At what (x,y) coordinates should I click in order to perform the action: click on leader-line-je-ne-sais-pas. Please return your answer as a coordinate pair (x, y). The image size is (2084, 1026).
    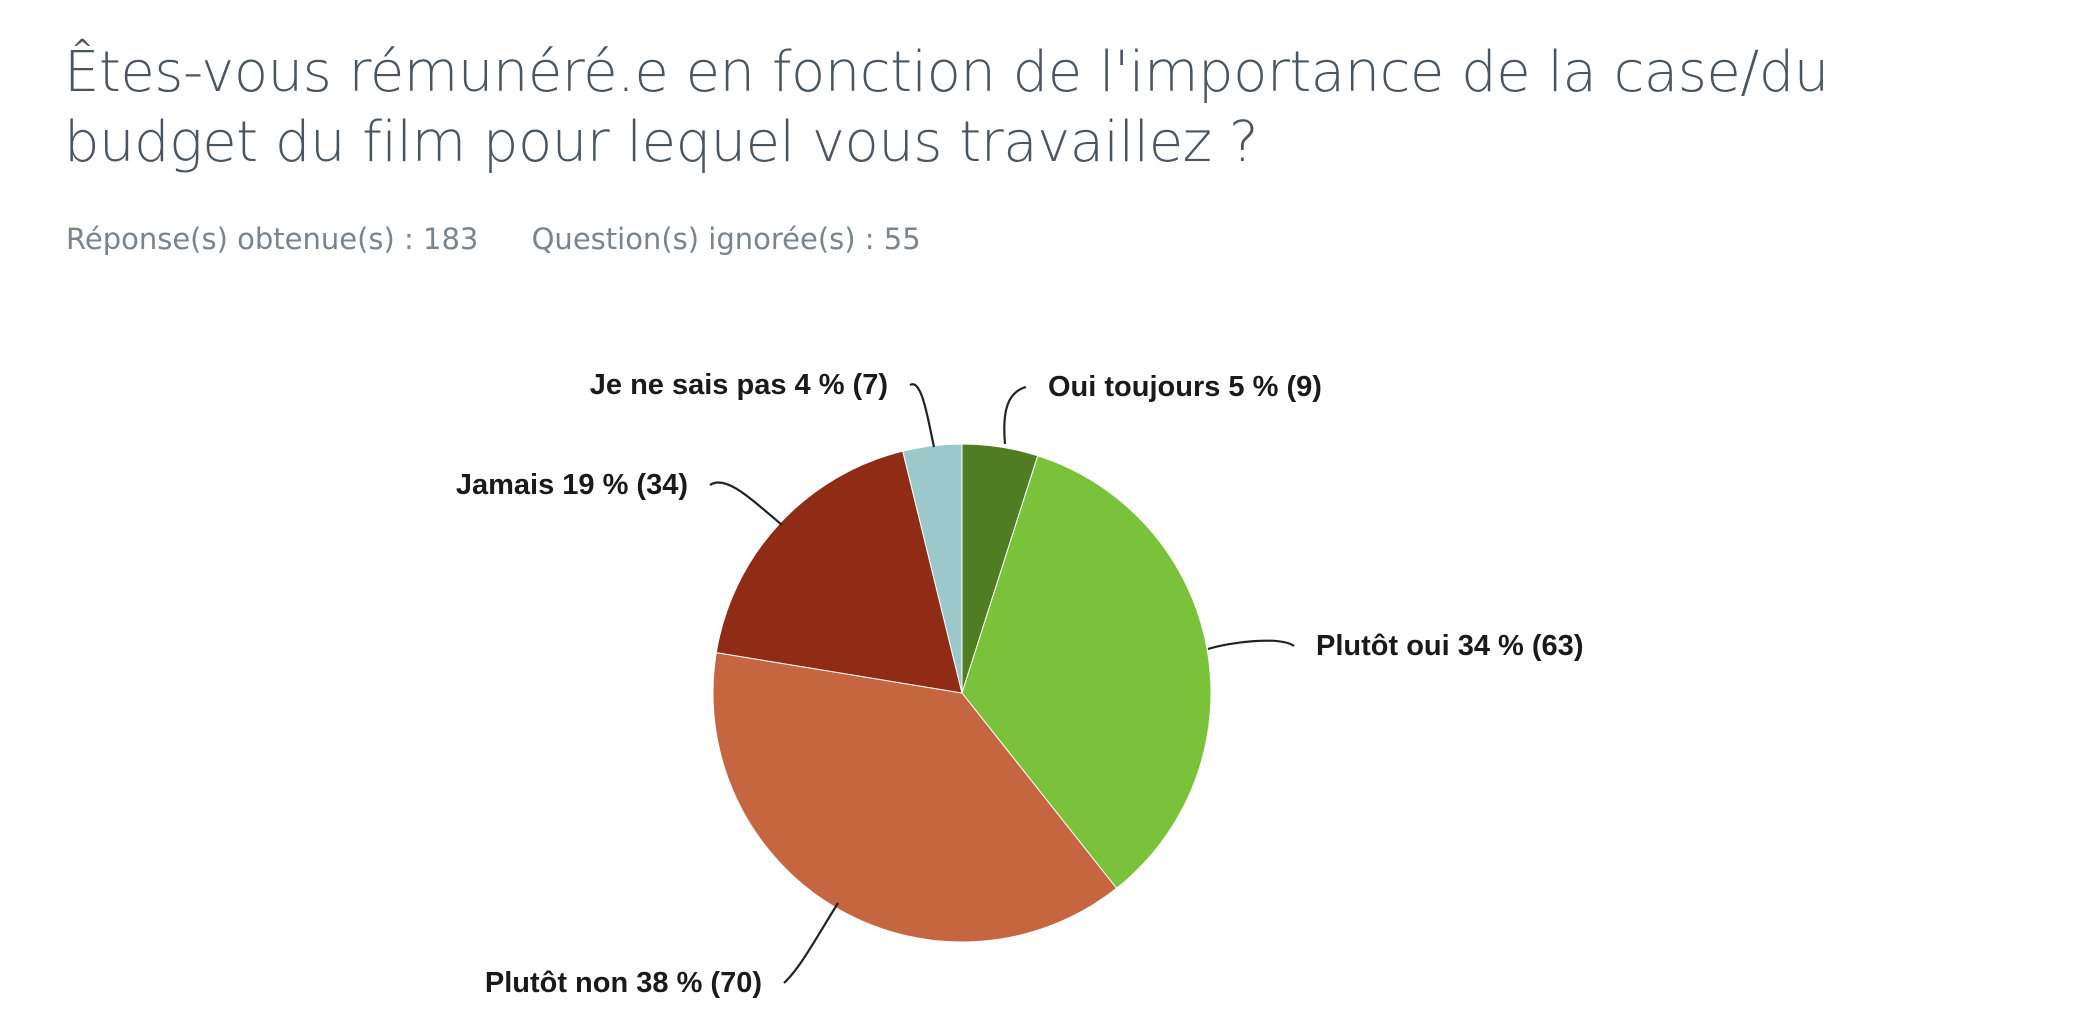
    Looking at the image, I should click on (922, 415).